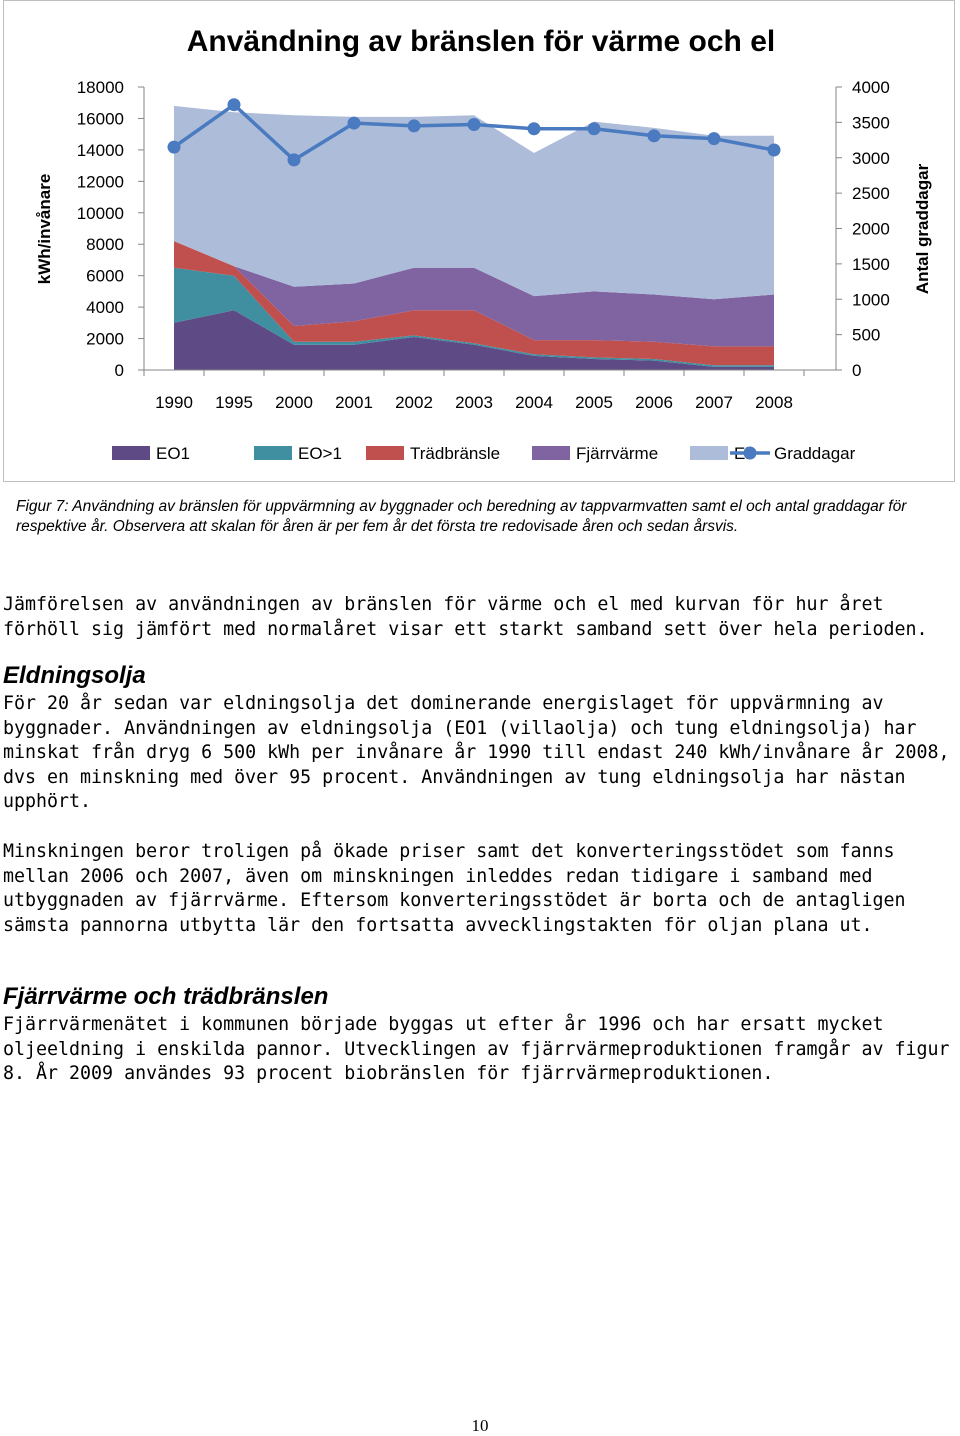  Describe the element at coordinates (815, 453) in the screenshot. I see `legend-label: Graddagar` at that location.